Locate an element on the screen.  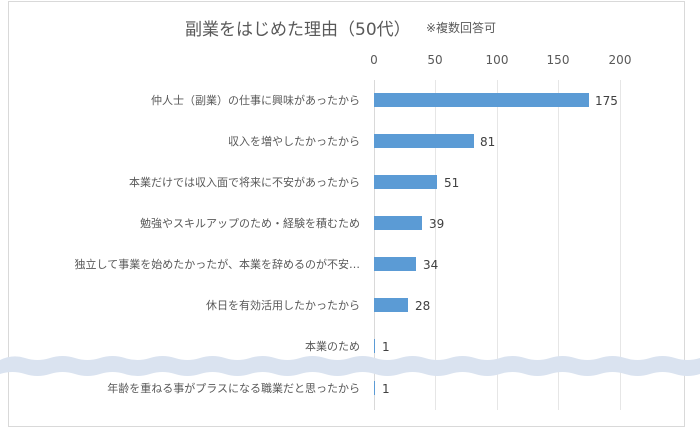
category-label: 本業だけでは収入面で将来に不安があったから is located at coordinates (244, 182).